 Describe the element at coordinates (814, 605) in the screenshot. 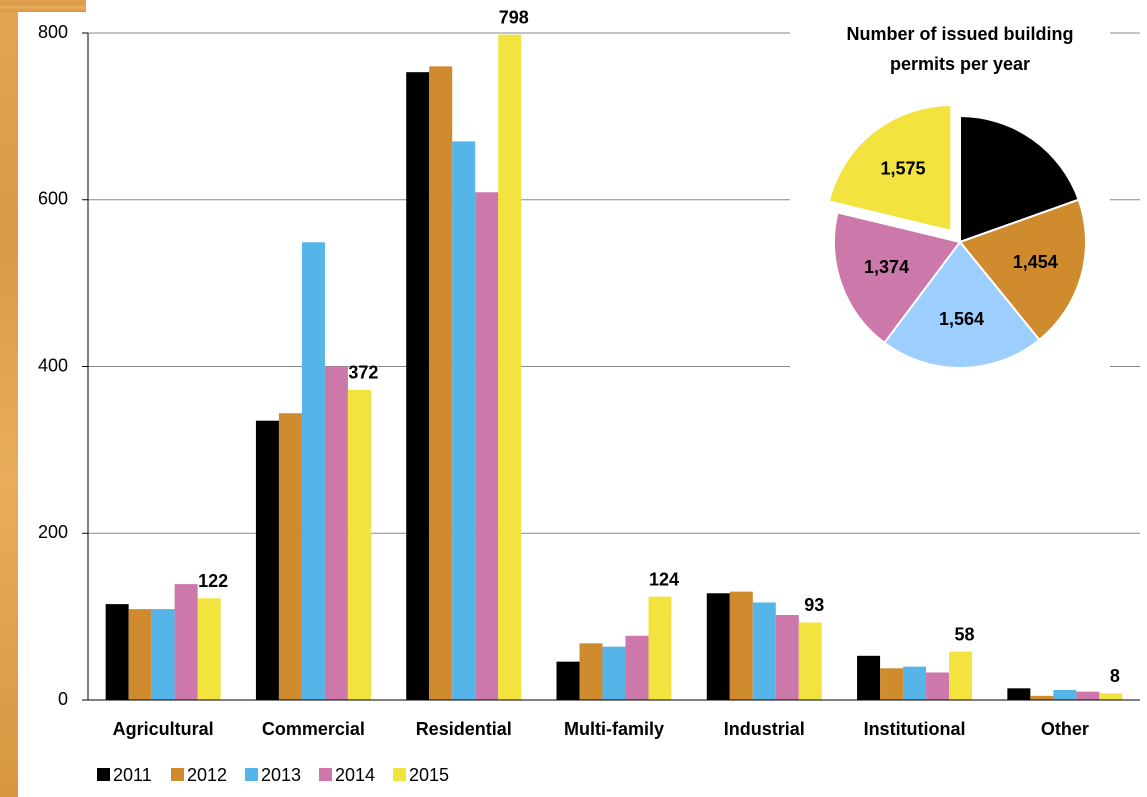

I see `data-label: 93` at that location.